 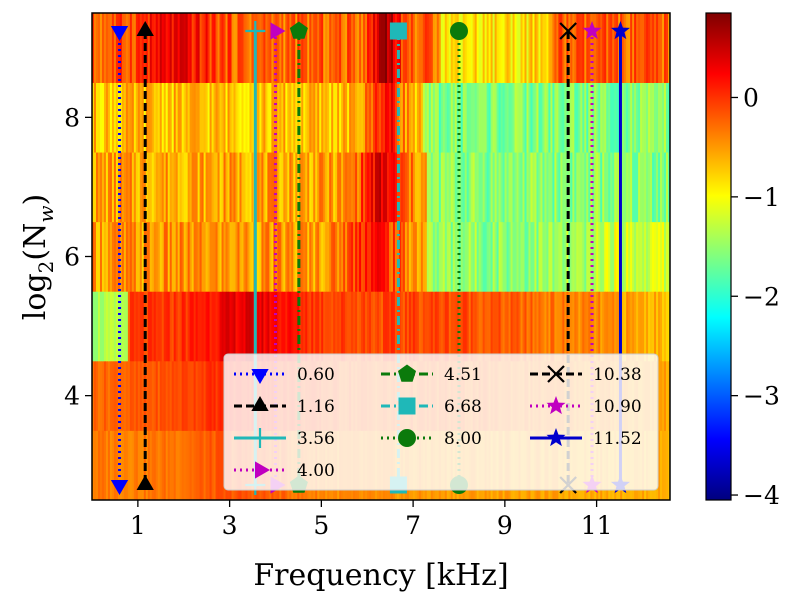 I want to click on colorbar-tick-label: −1, so click(x=761, y=197).